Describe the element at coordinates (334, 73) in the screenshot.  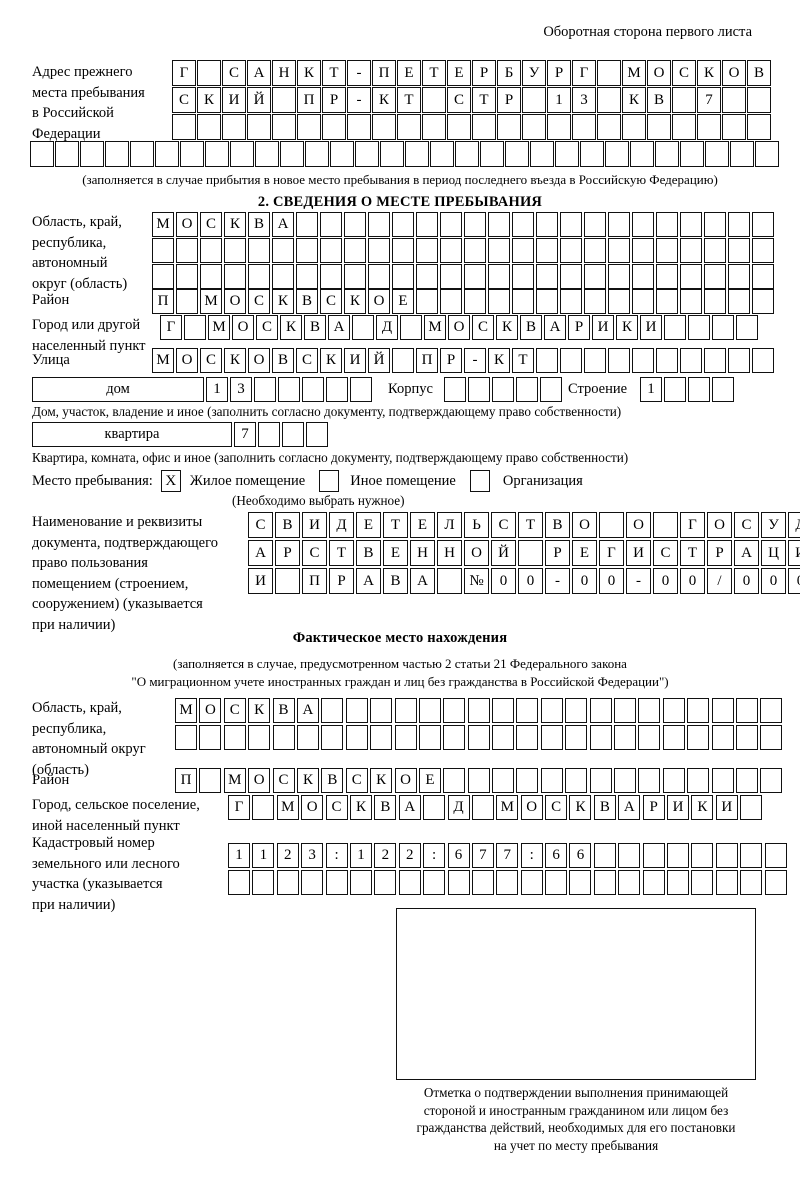
I see `prev-address-r1-cell-7: Т` at that location.